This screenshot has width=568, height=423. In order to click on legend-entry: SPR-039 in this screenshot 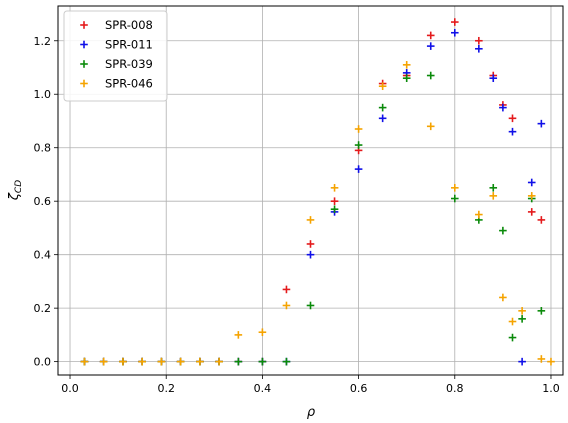, I will do `click(116, 64)`.